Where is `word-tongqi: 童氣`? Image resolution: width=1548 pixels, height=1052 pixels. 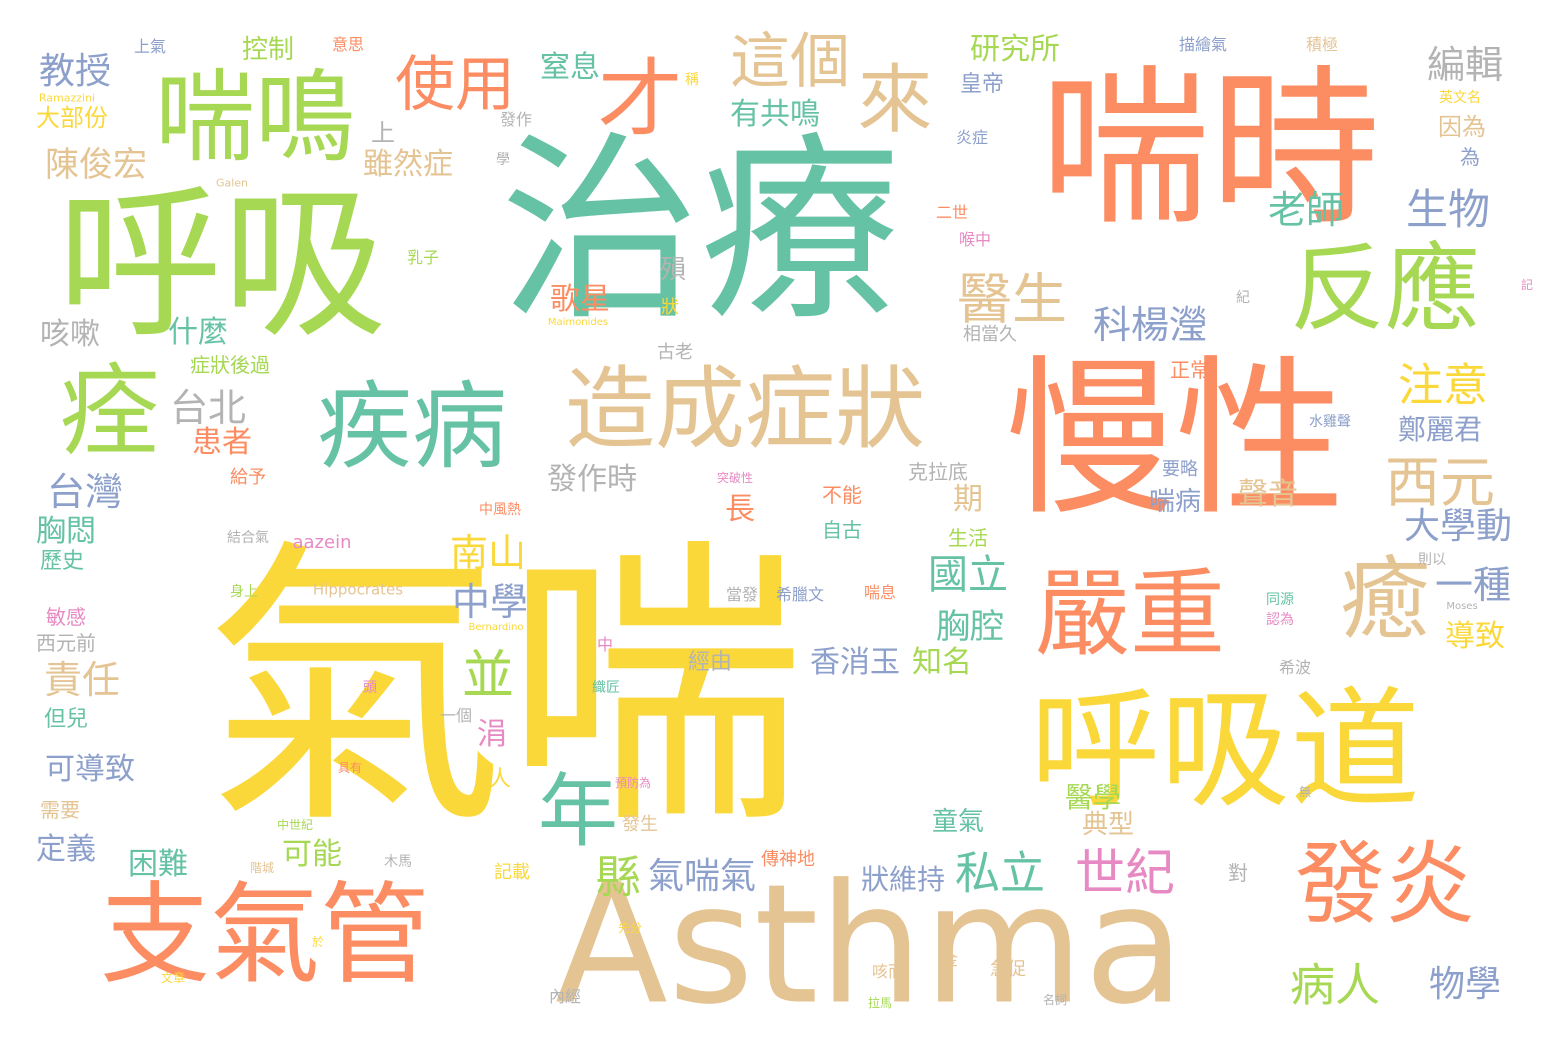 word-tongqi: 童氣 is located at coordinates (958, 822).